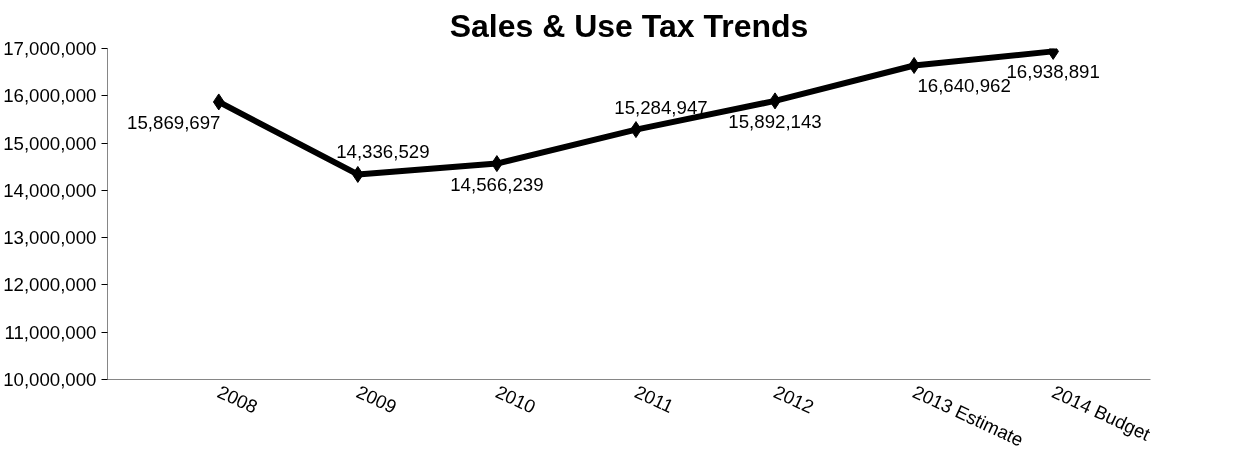 The width and height of the screenshot is (1237, 469). I want to click on y-tick-label: 11,000,000, so click(50, 332).